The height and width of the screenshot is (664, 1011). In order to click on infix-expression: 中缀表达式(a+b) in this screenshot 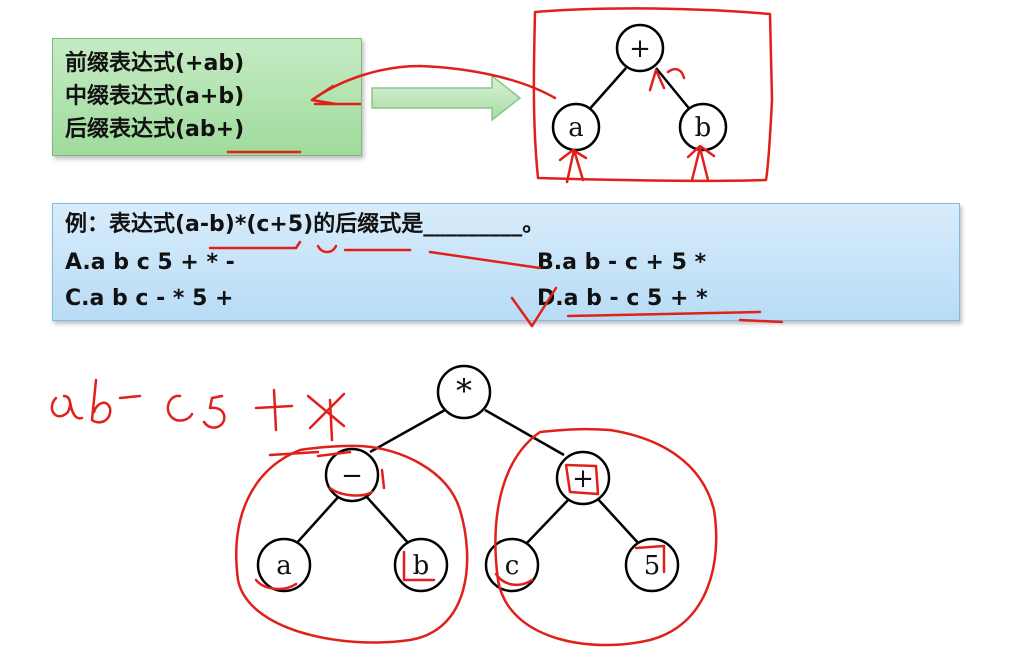, I will do `click(155, 96)`.